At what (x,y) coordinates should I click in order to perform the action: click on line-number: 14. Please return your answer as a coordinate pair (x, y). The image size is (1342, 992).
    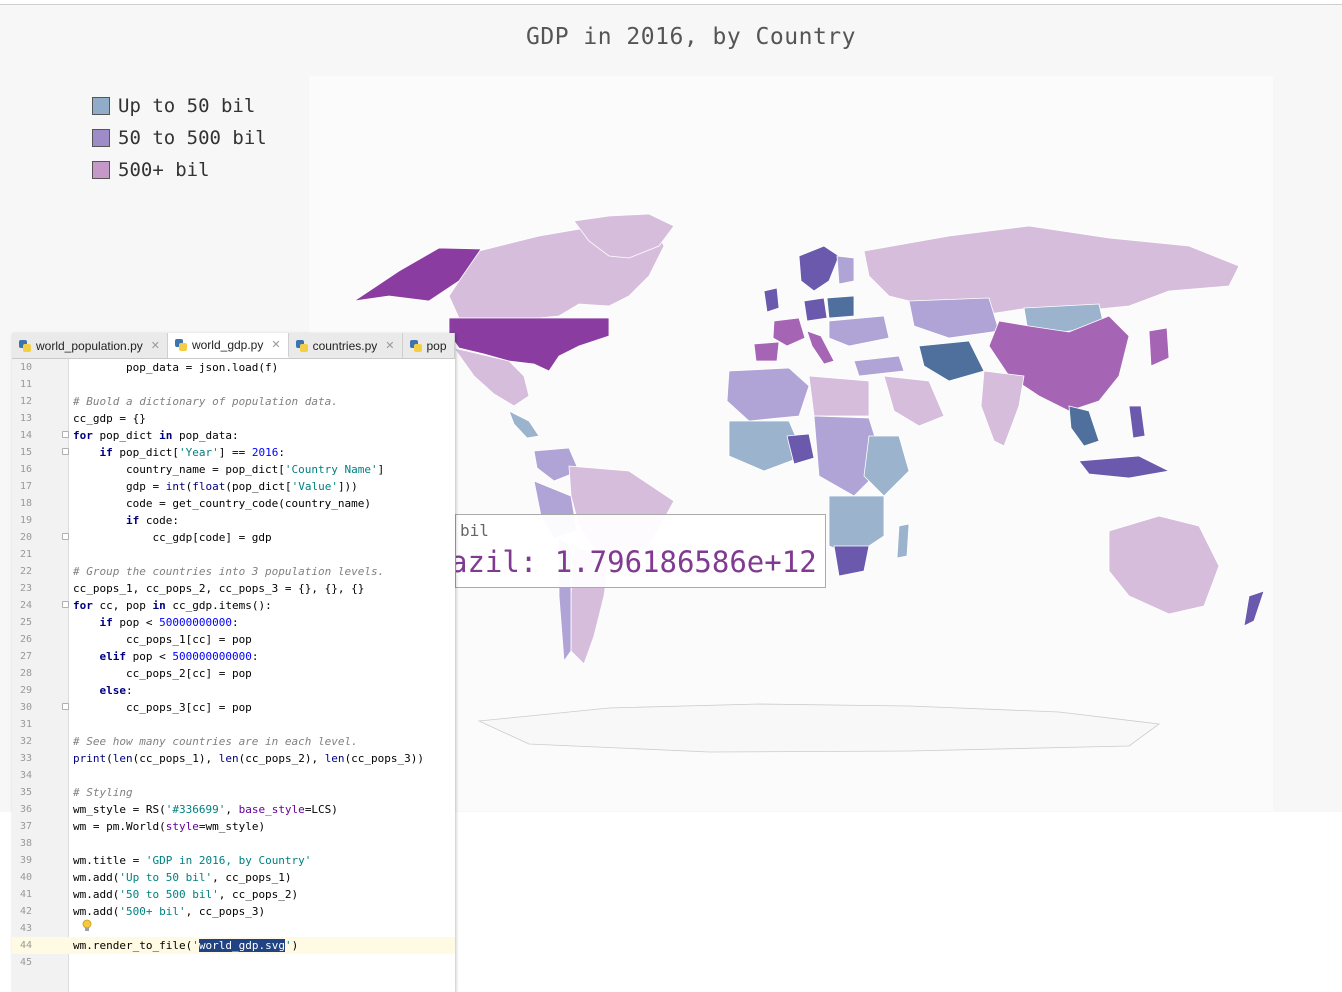
    Looking at the image, I should click on (25, 435).